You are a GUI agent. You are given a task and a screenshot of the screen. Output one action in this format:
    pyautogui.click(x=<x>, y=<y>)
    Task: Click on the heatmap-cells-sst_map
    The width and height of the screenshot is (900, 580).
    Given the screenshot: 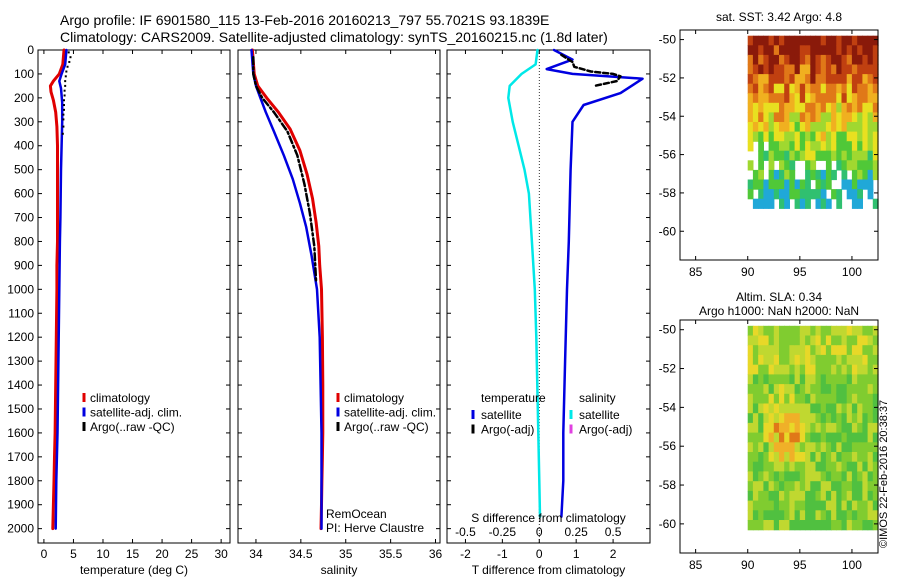 What is the action you would take?
    pyautogui.click(x=813, y=122)
    